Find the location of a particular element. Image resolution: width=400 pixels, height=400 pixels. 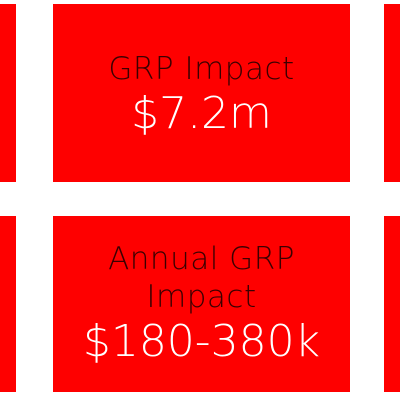

metric-value: $7.2m is located at coordinates (201, 113).